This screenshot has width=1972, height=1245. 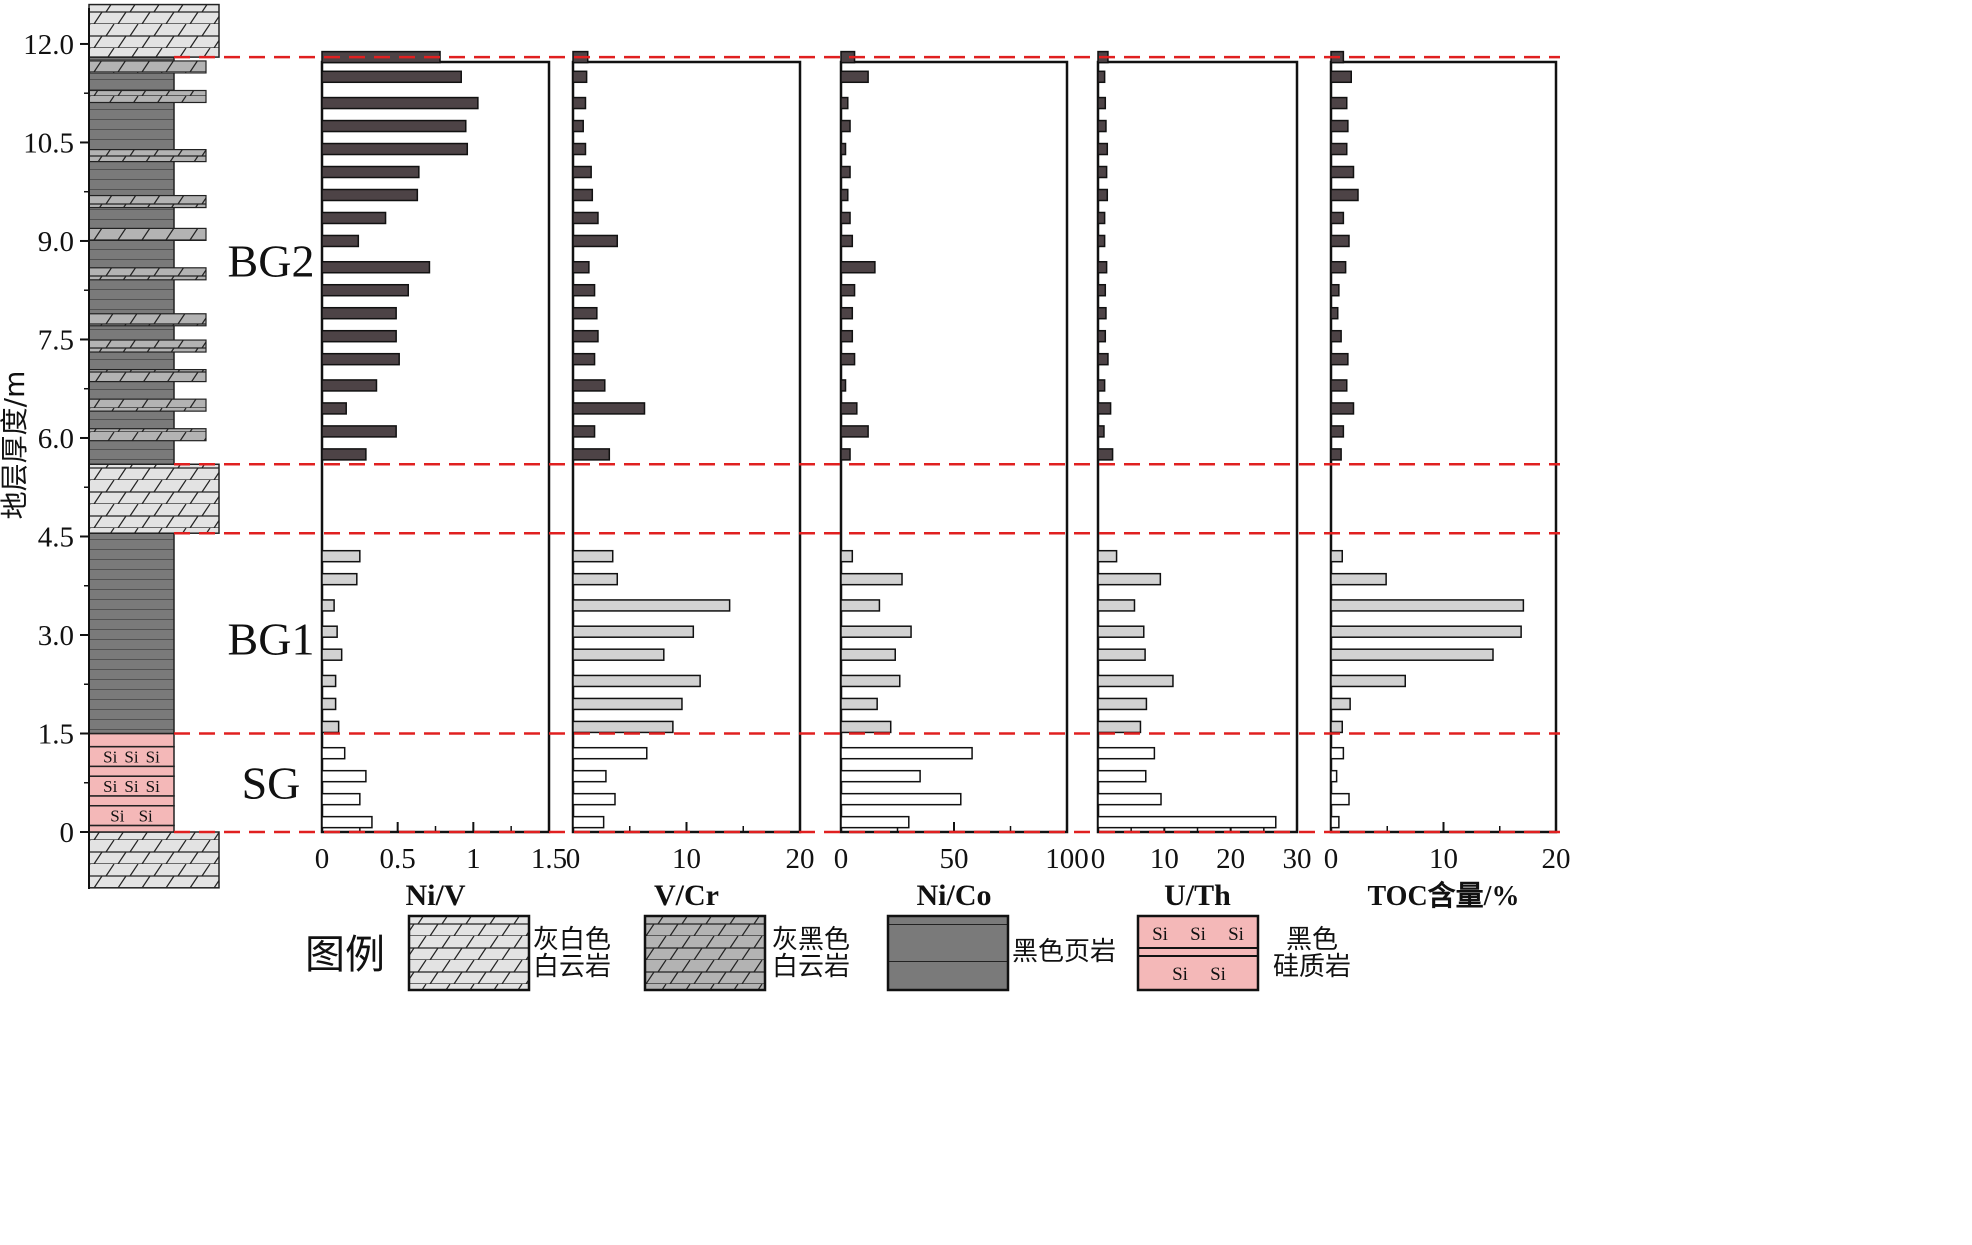 I want to click on panel-5: 0 10 20 TOC含量/%, so click(x=1447, y=481).